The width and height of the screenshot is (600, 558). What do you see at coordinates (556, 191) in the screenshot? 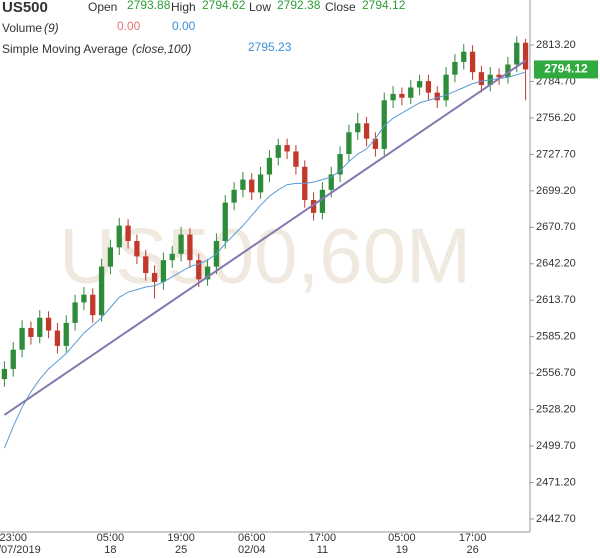
I see `y-tick-label: 2699.20` at bounding box center [556, 191].